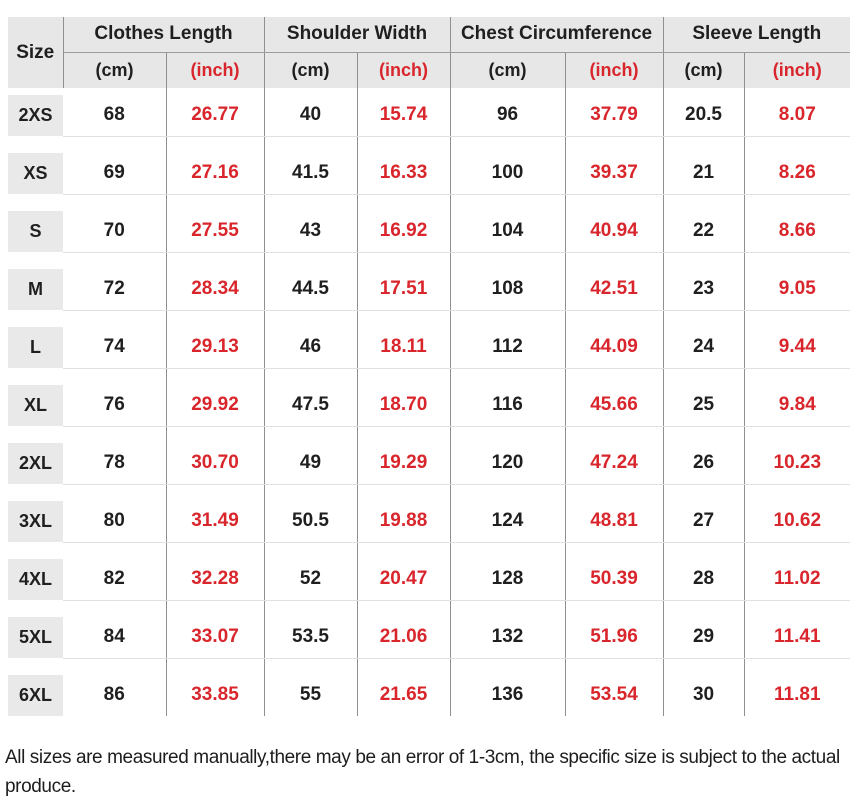  Describe the element at coordinates (614, 281) in the screenshot. I see `inch-value-cell: 42.51` at that location.